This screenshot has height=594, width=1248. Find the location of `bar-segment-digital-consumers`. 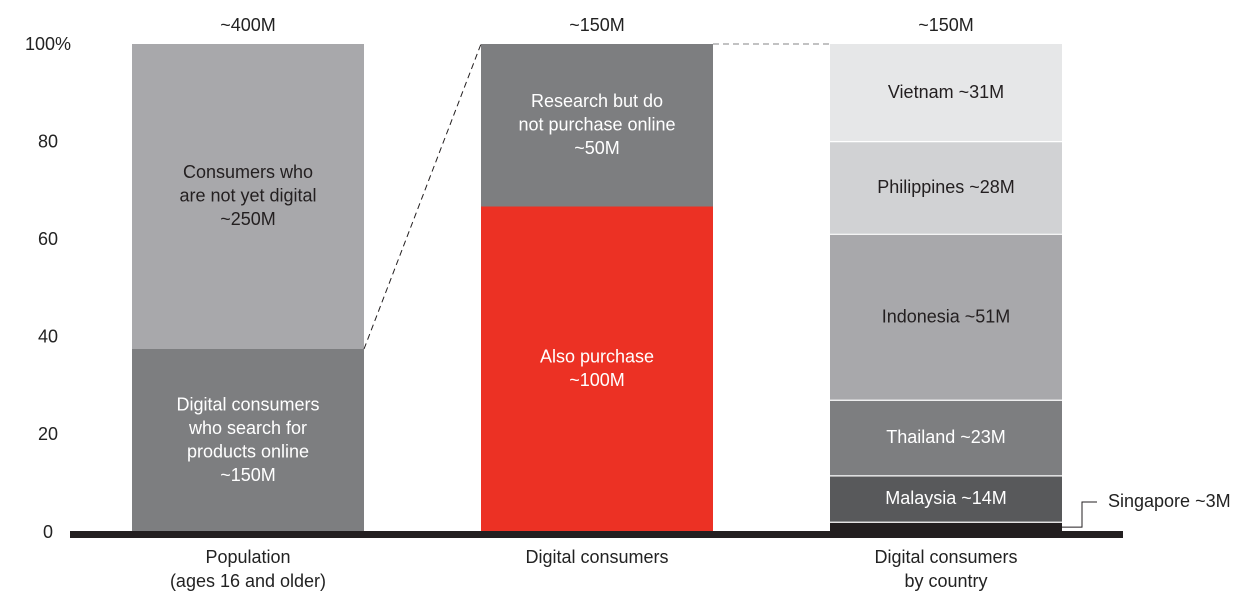

bar-segment-digital-consumers is located at coordinates (248, 440).